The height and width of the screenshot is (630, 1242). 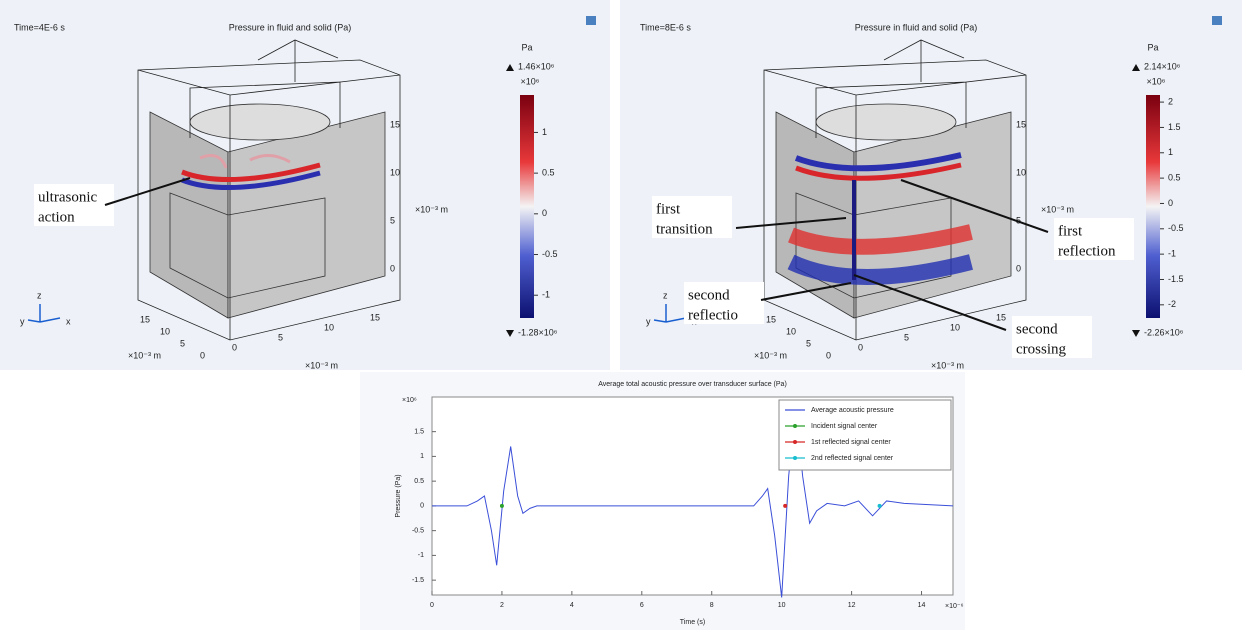 What do you see at coordinates (44, 313) in the screenshot?
I see `axis-triad` at bounding box center [44, 313].